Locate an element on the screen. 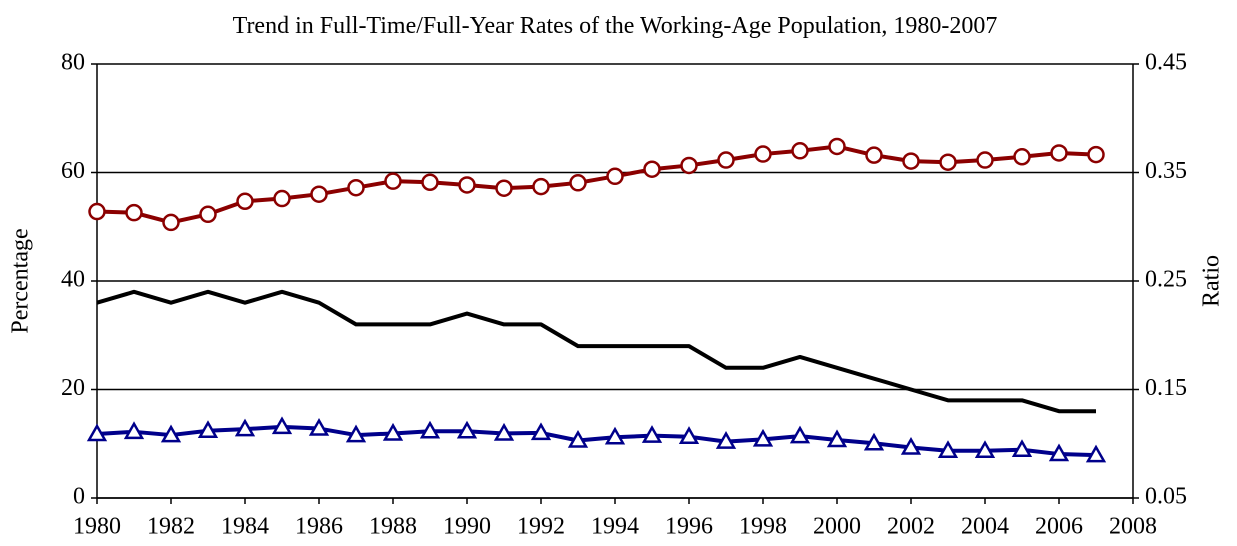 The image size is (1237, 546). y2-tick-label: 0.45 is located at coordinates (1166, 63).